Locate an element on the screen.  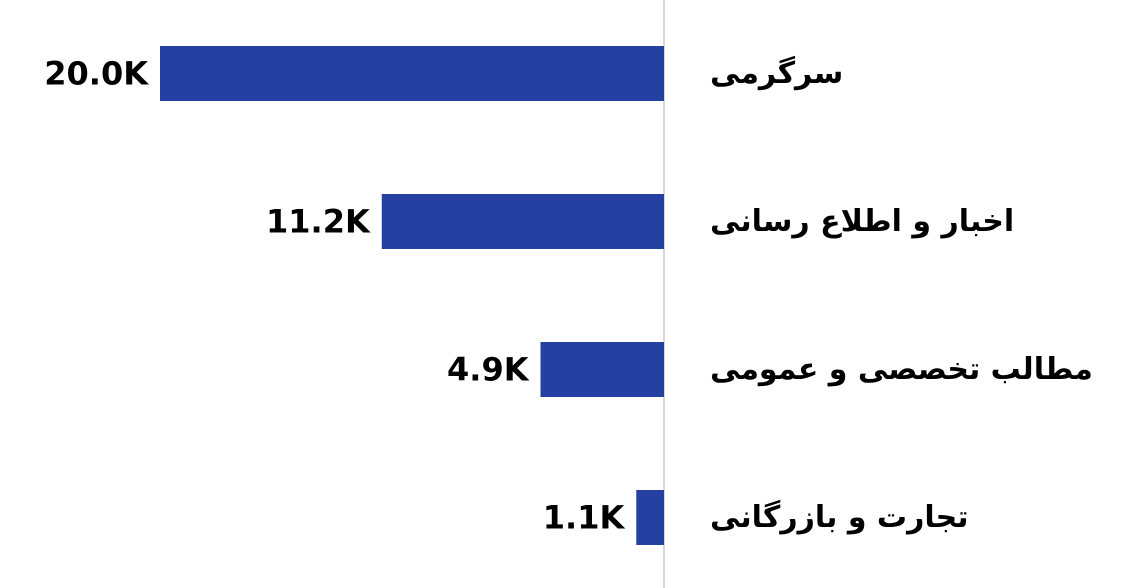
category-label-0: سرگرمی is located at coordinates (776, 73).